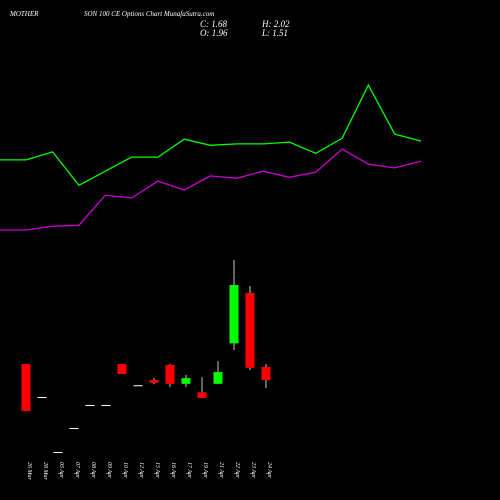 Image resolution: width=500 pixels, height=500 pixels. What do you see at coordinates (253, 470) in the screenshot?
I see `x-tick-label: 23 Apr` at bounding box center [253, 470].